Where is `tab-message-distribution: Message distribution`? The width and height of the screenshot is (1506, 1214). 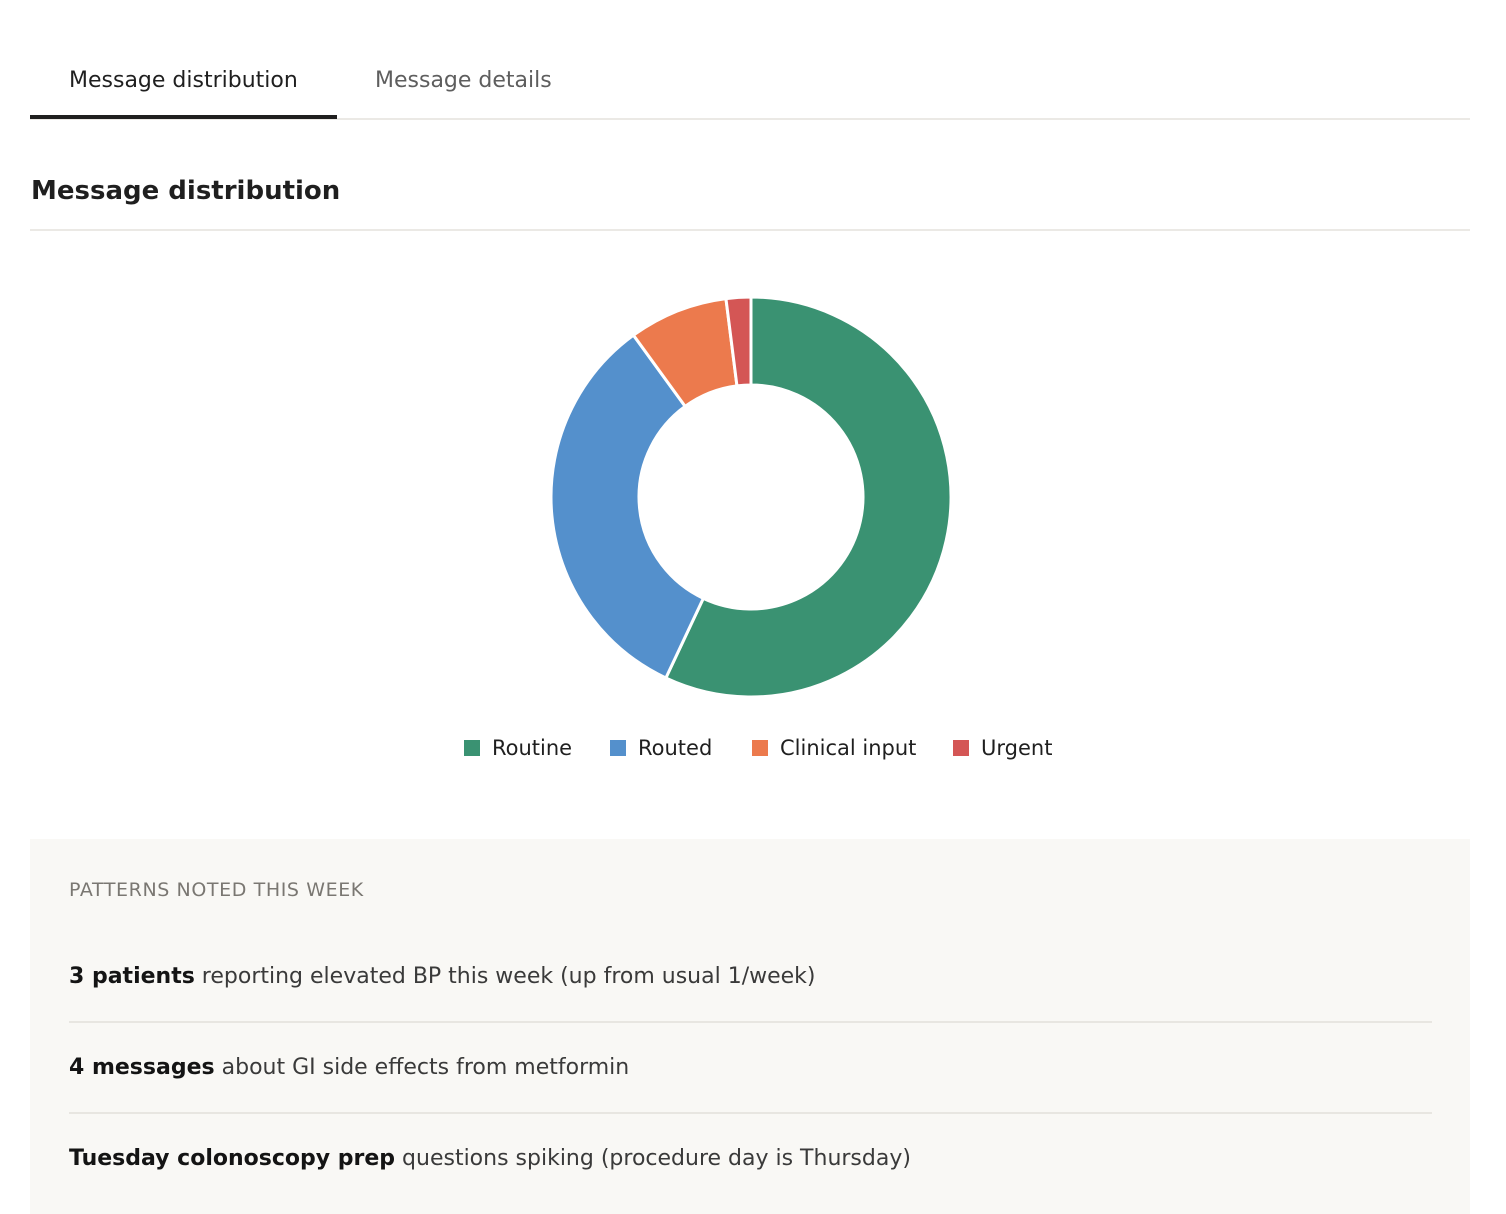
tab-message-distribution: Message distribution is located at coordinates (183, 80).